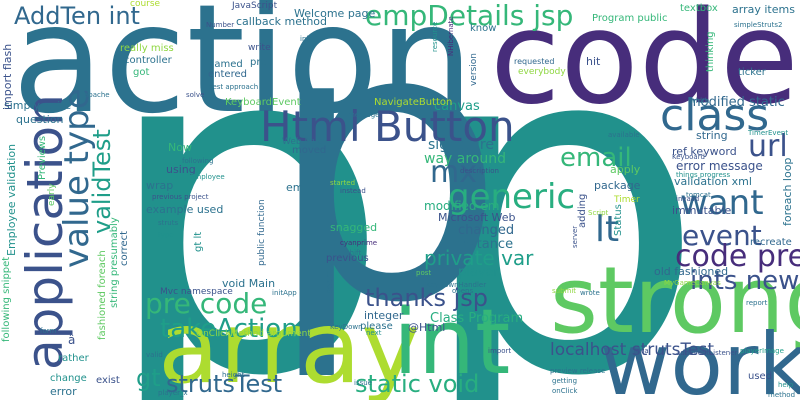  I want to click on word-employee: Employee, so click(207, 177).